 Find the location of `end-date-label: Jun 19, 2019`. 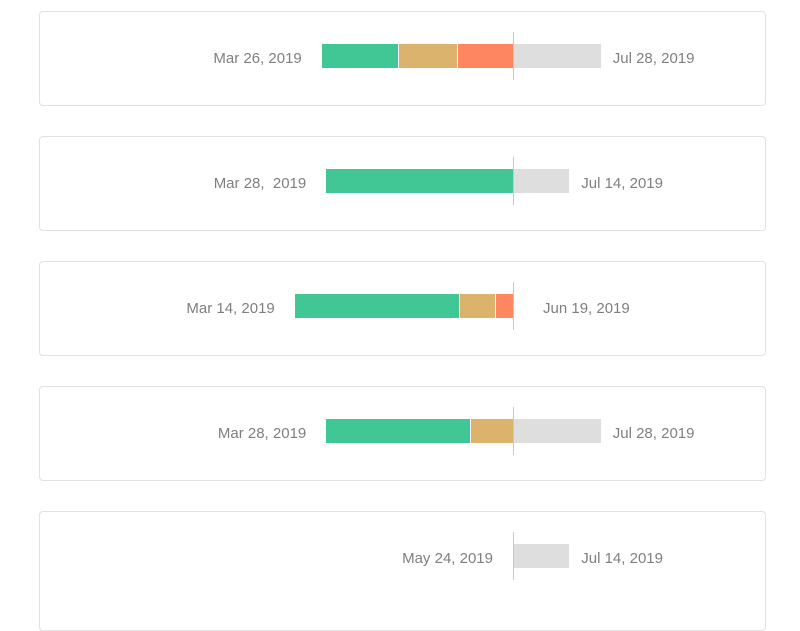

end-date-label: Jun 19, 2019 is located at coordinates (586, 308).